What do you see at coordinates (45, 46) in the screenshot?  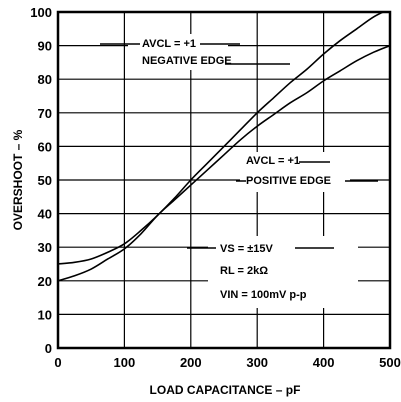 I see `y-tick-label: 90` at bounding box center [45, 46].